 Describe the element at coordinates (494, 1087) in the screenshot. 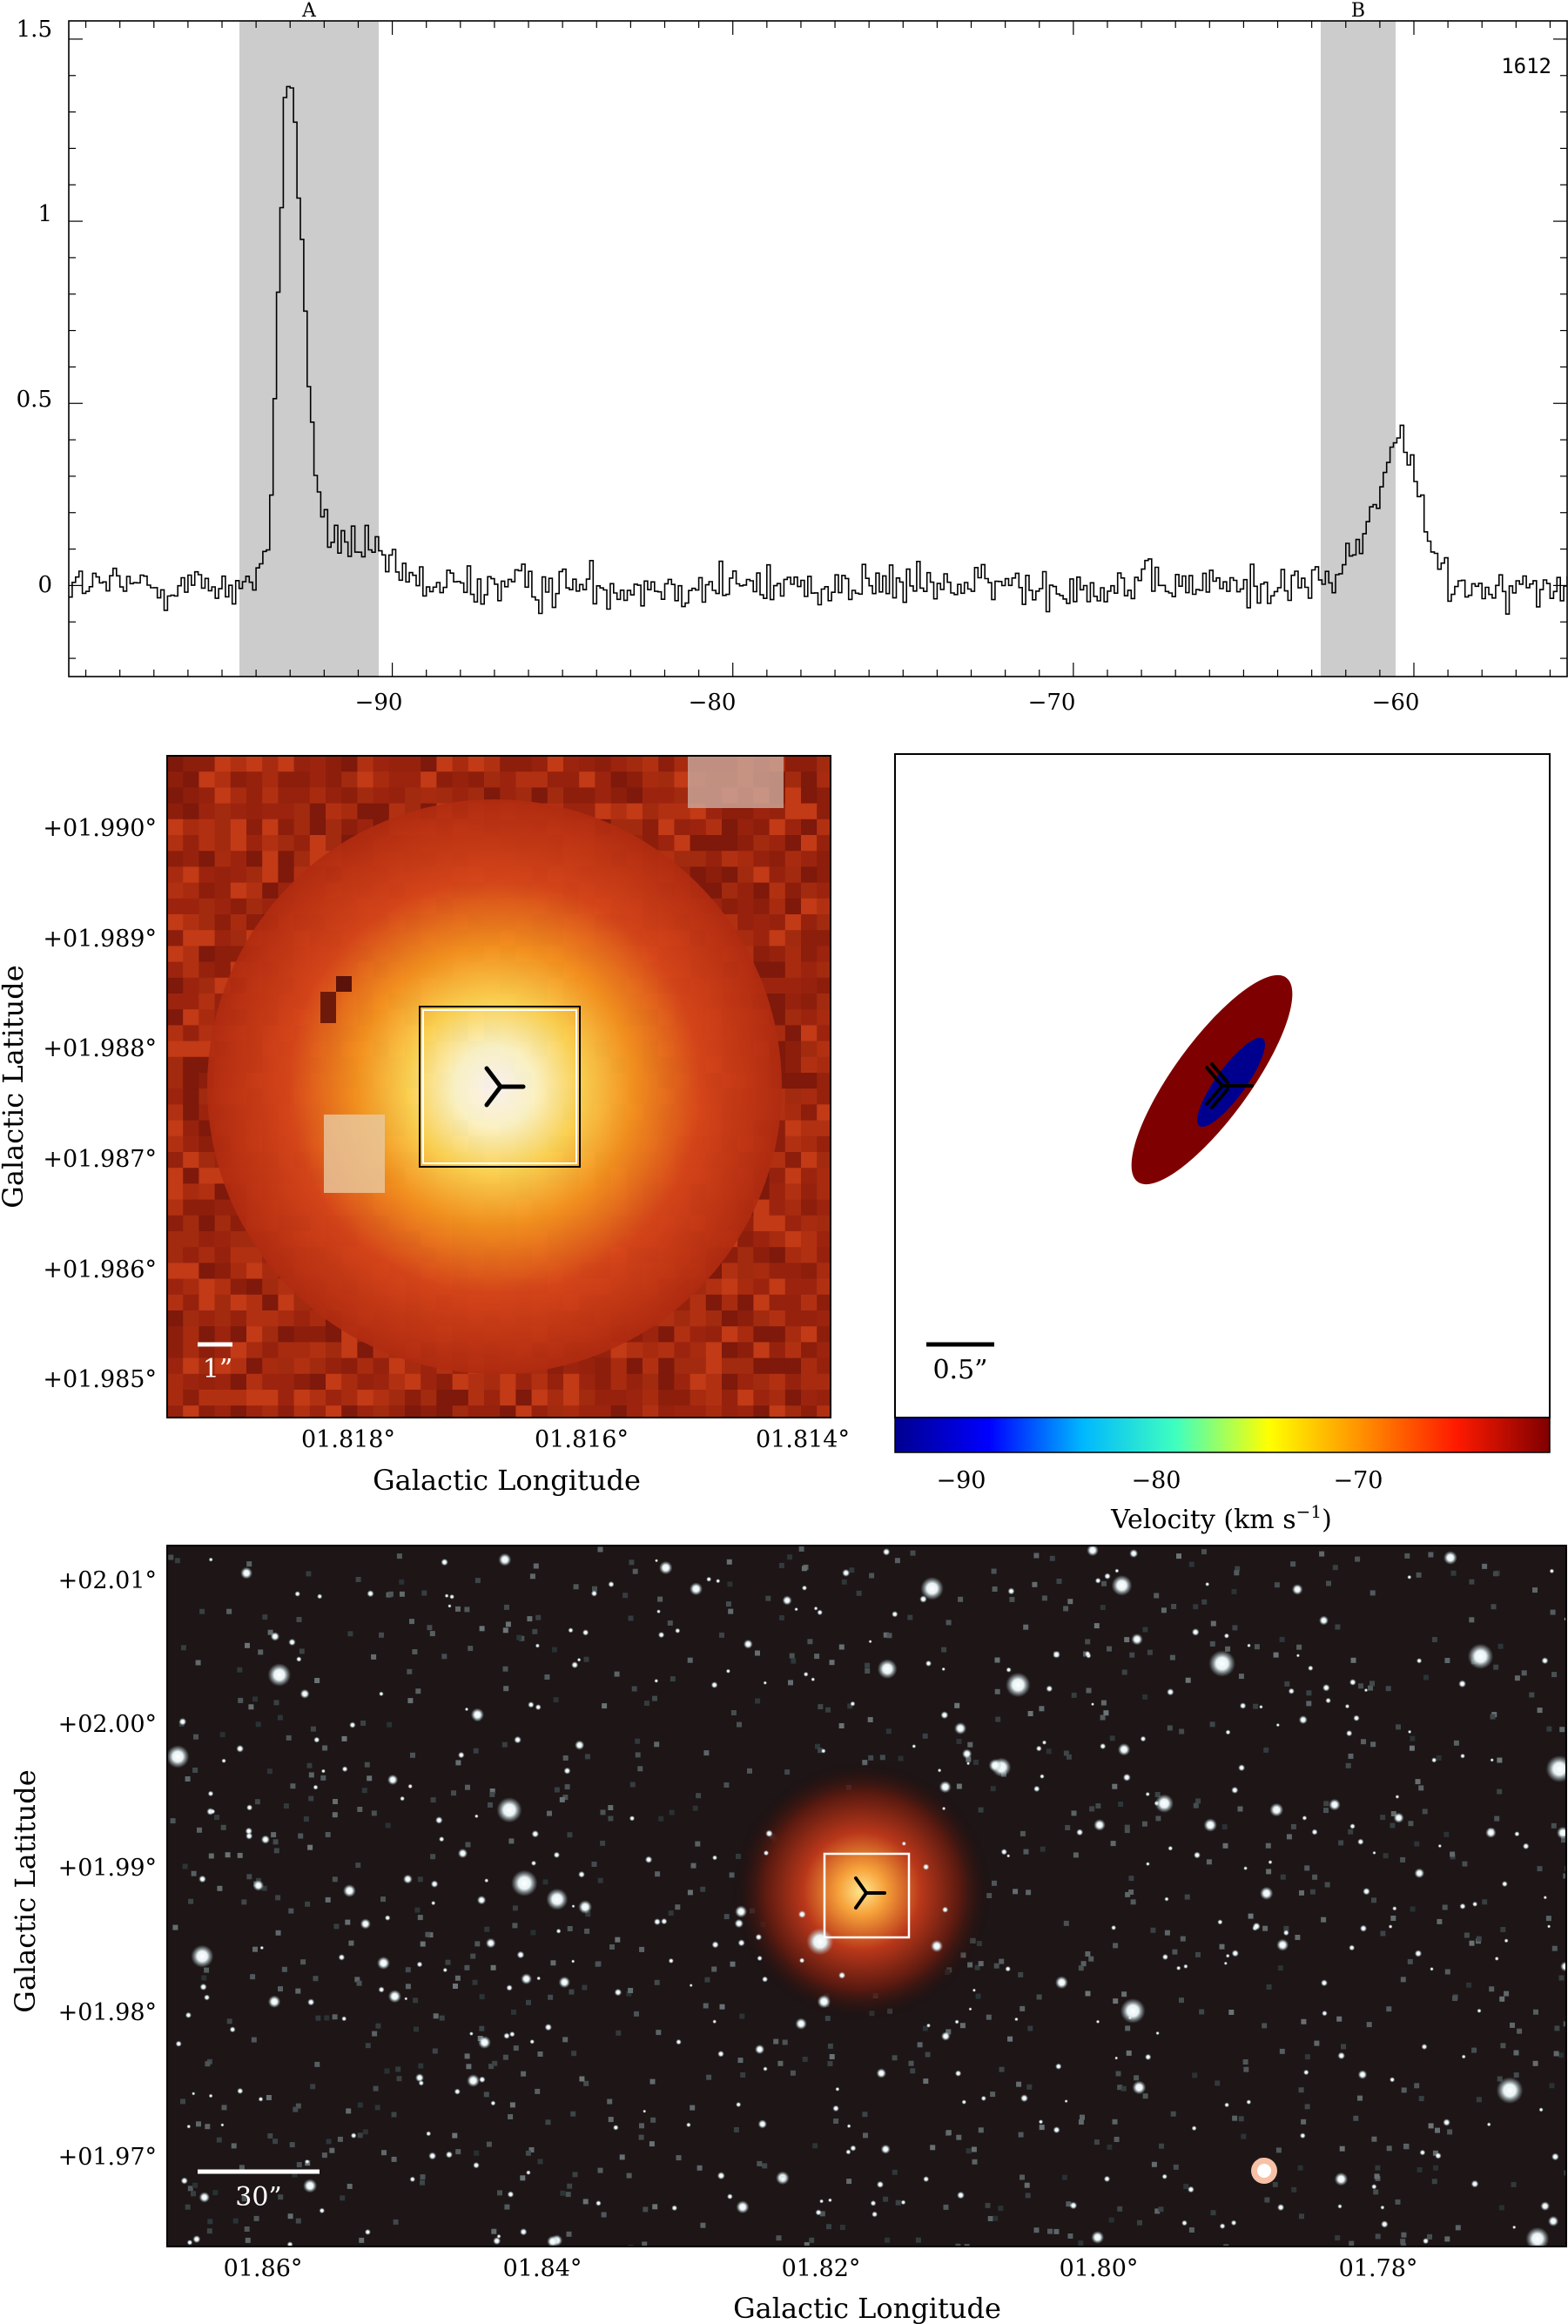

I see `zoom-source-glow` at that location.